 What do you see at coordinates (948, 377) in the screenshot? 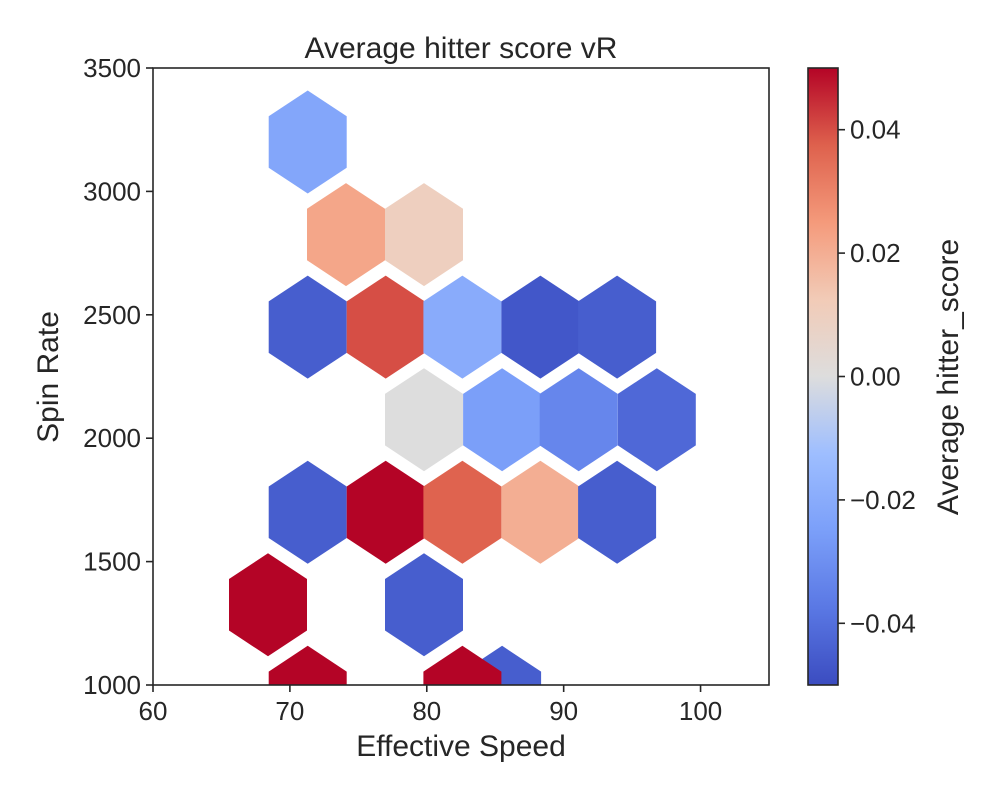
I see `colorbar-label: Average hitter_score` at bounding box center [948, 377].